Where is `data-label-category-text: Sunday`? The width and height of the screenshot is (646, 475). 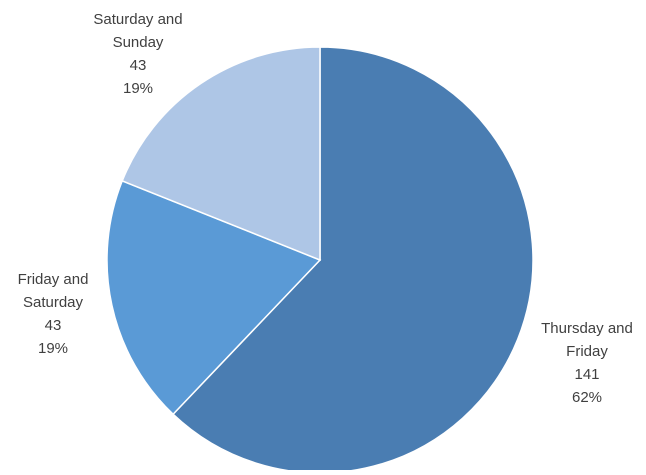
data-label-category-text: Sunday is located at coordinates (138, 42).